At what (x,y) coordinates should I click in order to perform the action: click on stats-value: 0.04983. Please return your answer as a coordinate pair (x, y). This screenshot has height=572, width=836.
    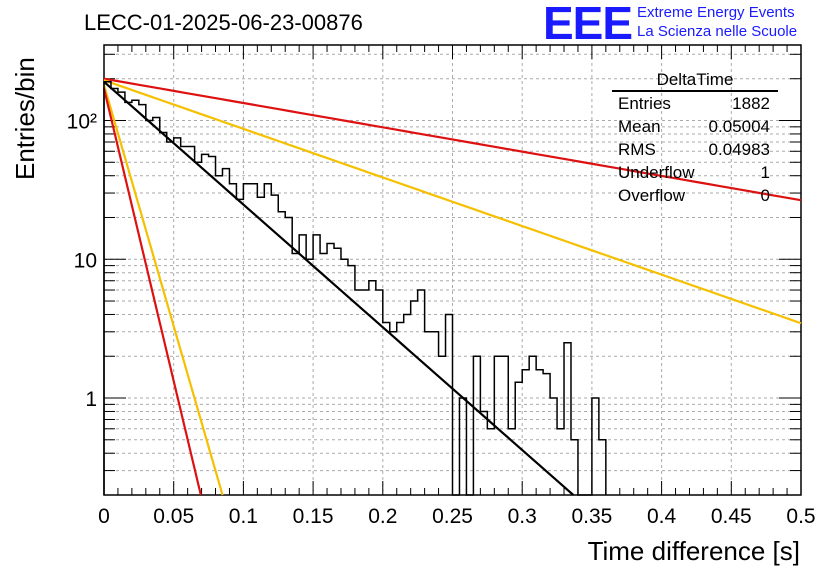
    Looking at the image, I should click on (739, 149).